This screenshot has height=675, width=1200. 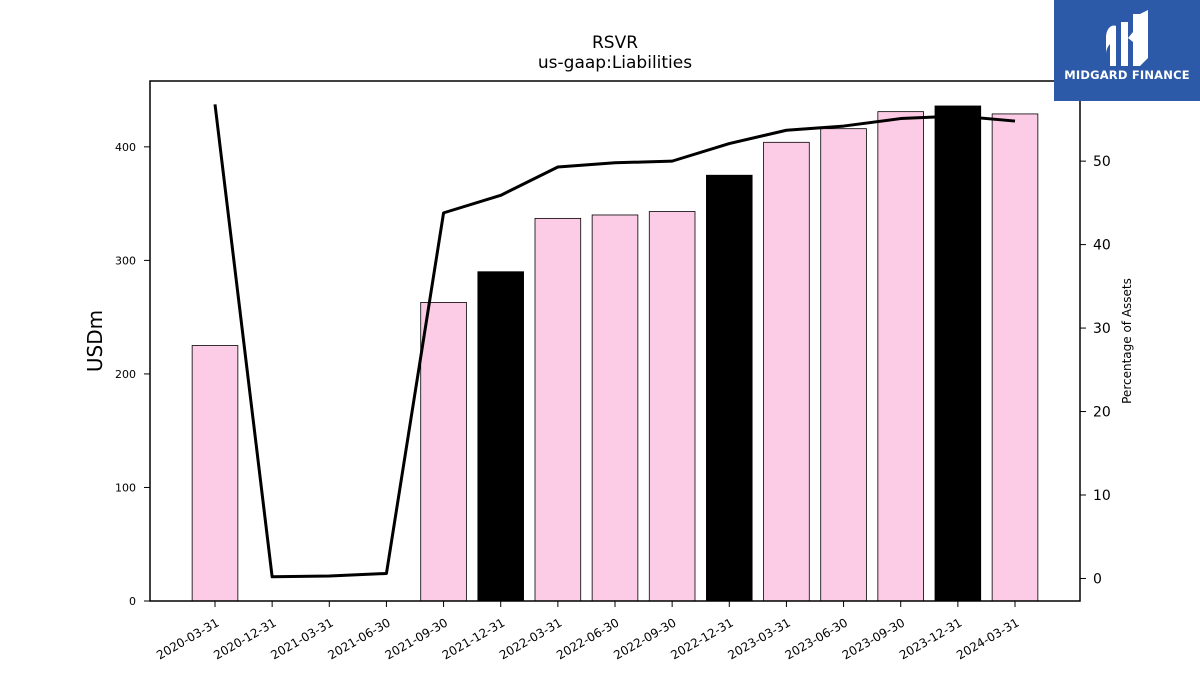 What do you see at coordinates (359, 638) in the screenshot?
I see `x-tick-label: 2021-06-30` at bounding box center [359, 638].